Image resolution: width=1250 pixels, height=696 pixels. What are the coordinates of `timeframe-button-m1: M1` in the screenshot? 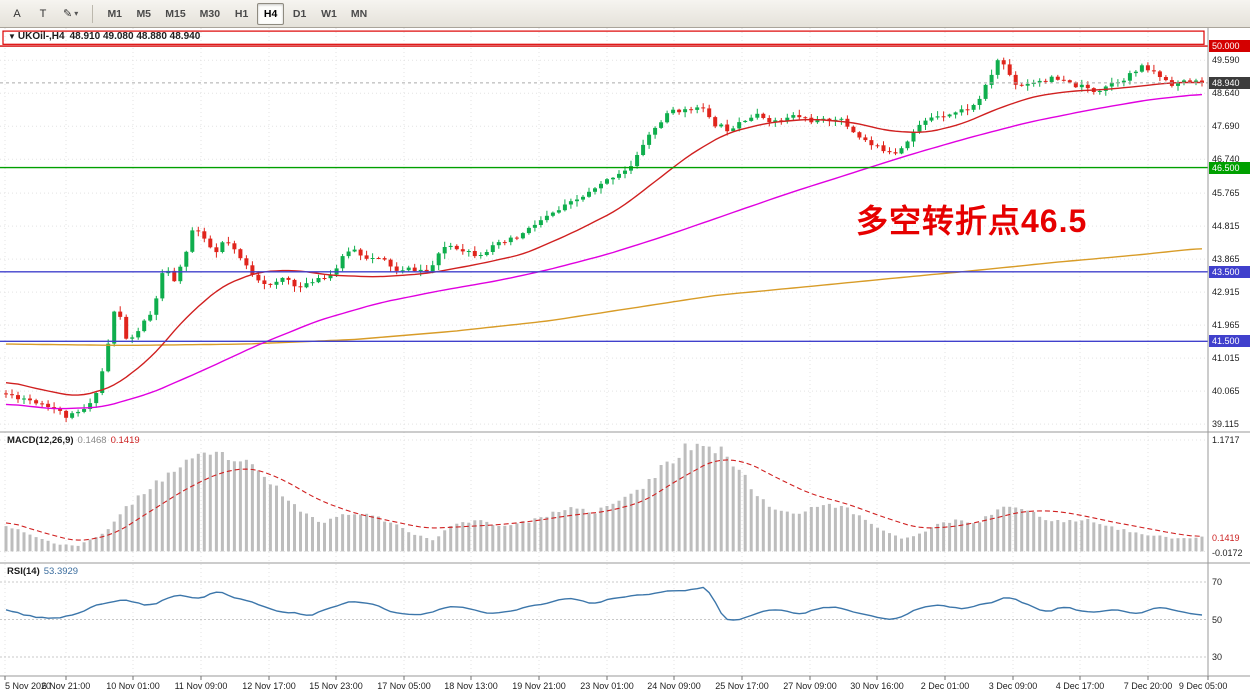 It's located at (114, 14).